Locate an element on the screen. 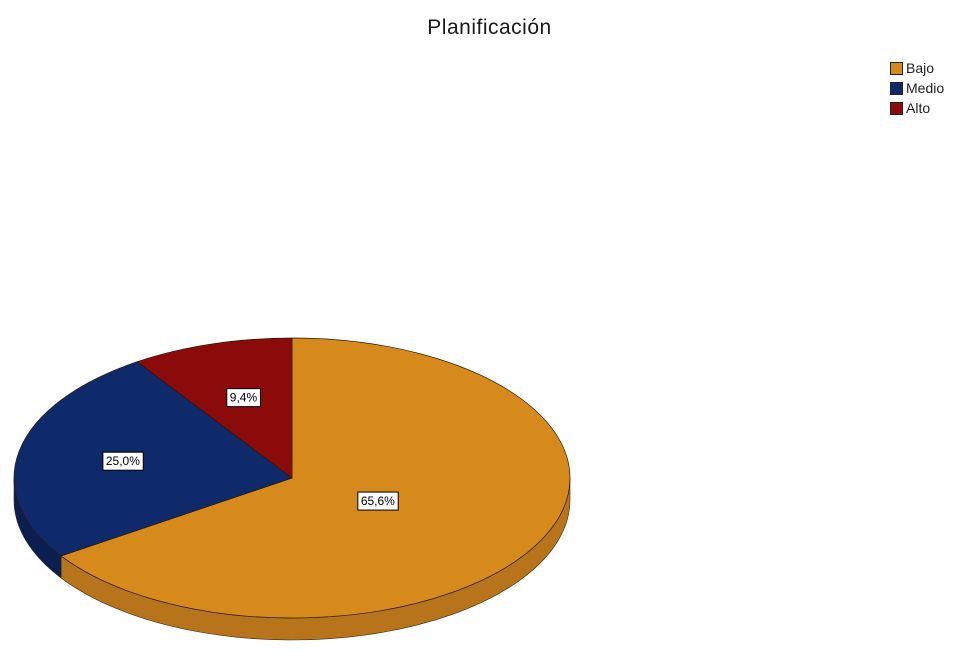 The height and width of the screenshot is (667, 979). slice-label-text: 65,6% is located at coordinates (378, 501).